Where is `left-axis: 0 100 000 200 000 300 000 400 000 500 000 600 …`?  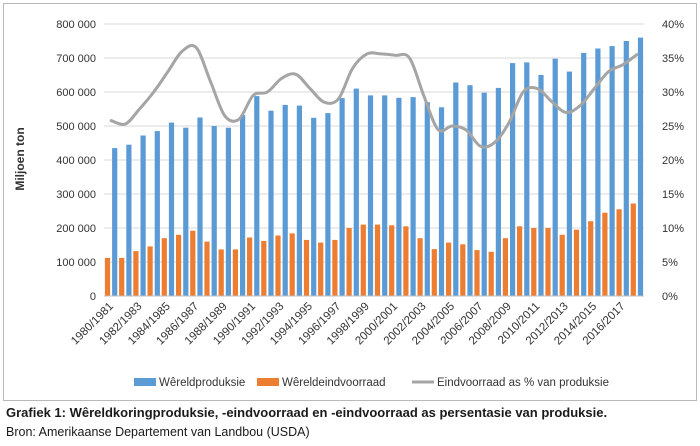 left-axis: 0 100 000 200 000 300 000 400 000 500 000 600 … is located at coordinates (76, 161).